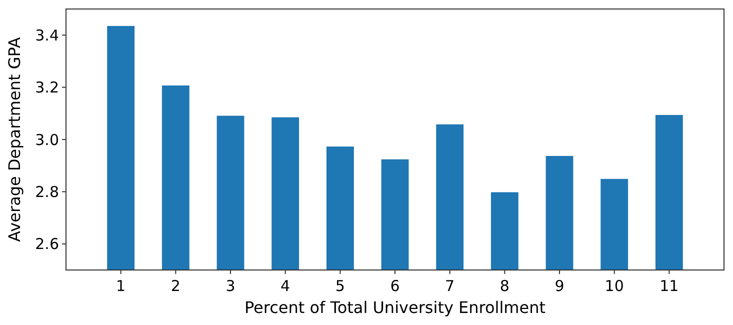  I want to click on x-axis-title: Percent of Total University Enrollment, so click(395, 307).